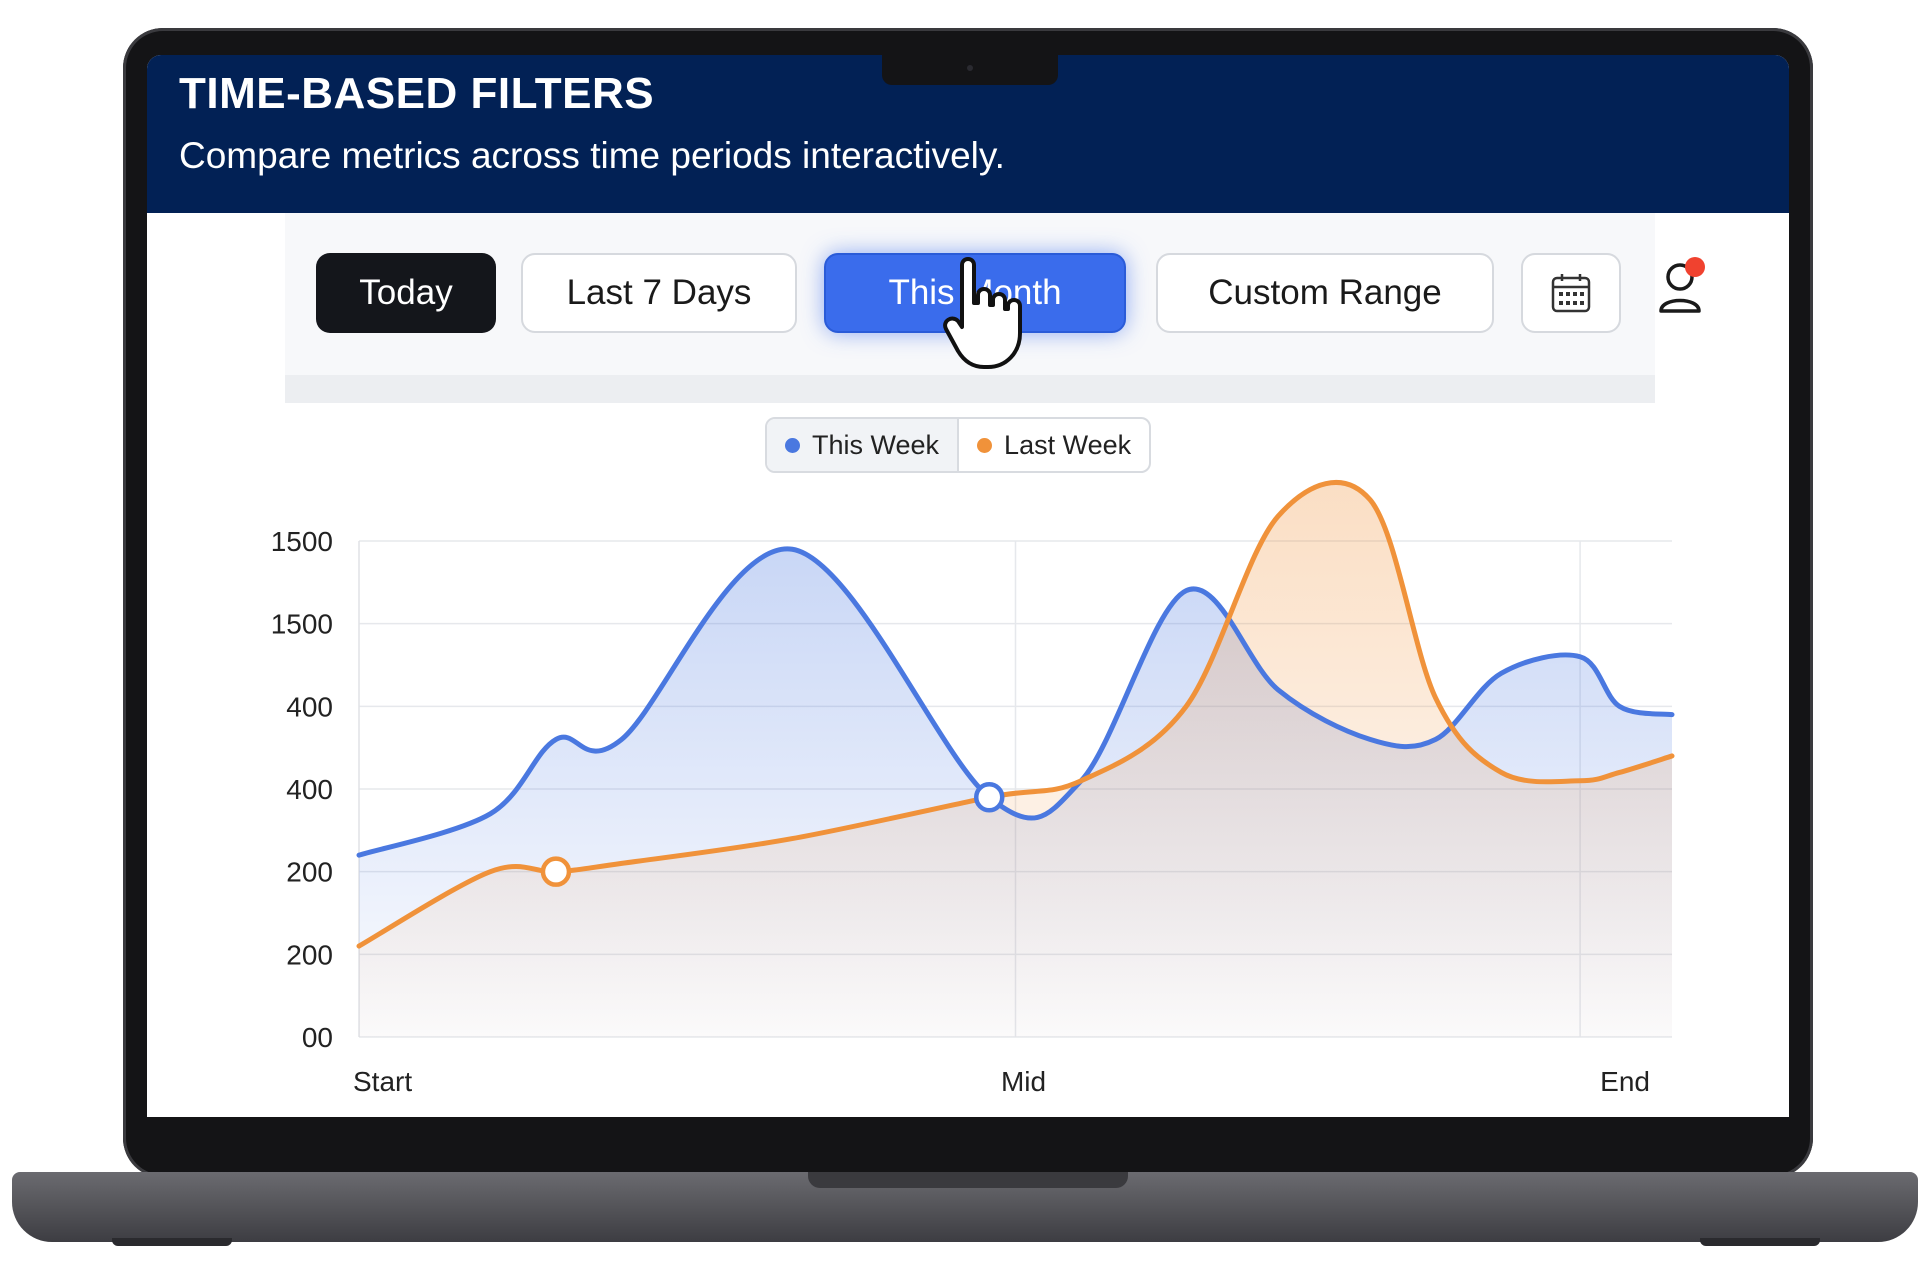  Describe the element at coordinates (1068, 444) in the screenshot. I see `legend-label-last-week: Last Week` at that location.